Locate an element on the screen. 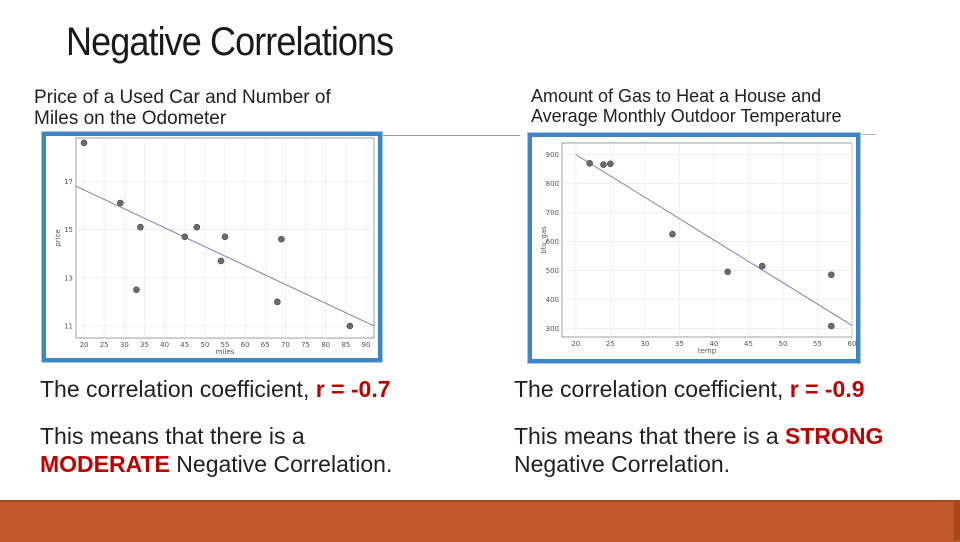 This screenshot has width=960, height=542. left-chart-x-tick-label: 65 is located at coordinates (265, 345).